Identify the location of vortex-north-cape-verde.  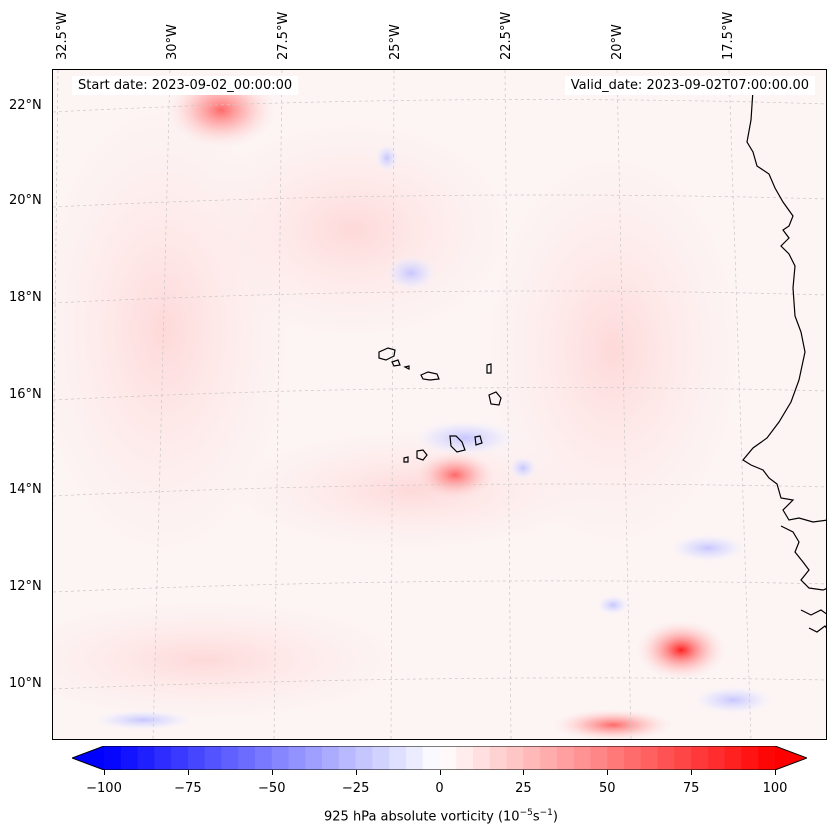
(465, 438).